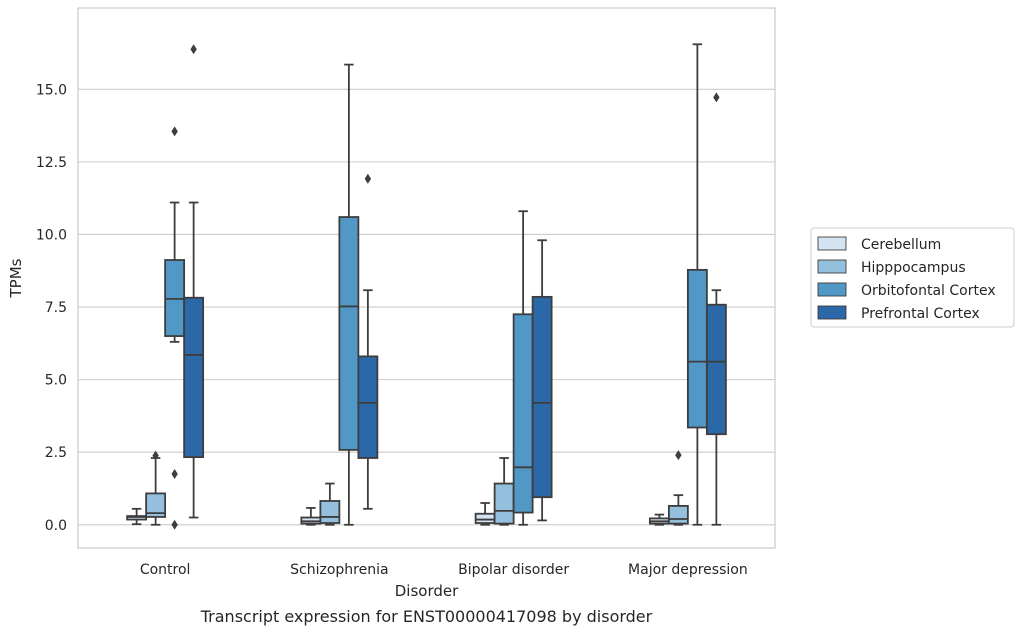 This screenshot has height=634, width=1023. What do you see at coordinates (901, 245) in the screenshot?
I see `legend-label: Cerebellum` at bounding box center [901, 245].